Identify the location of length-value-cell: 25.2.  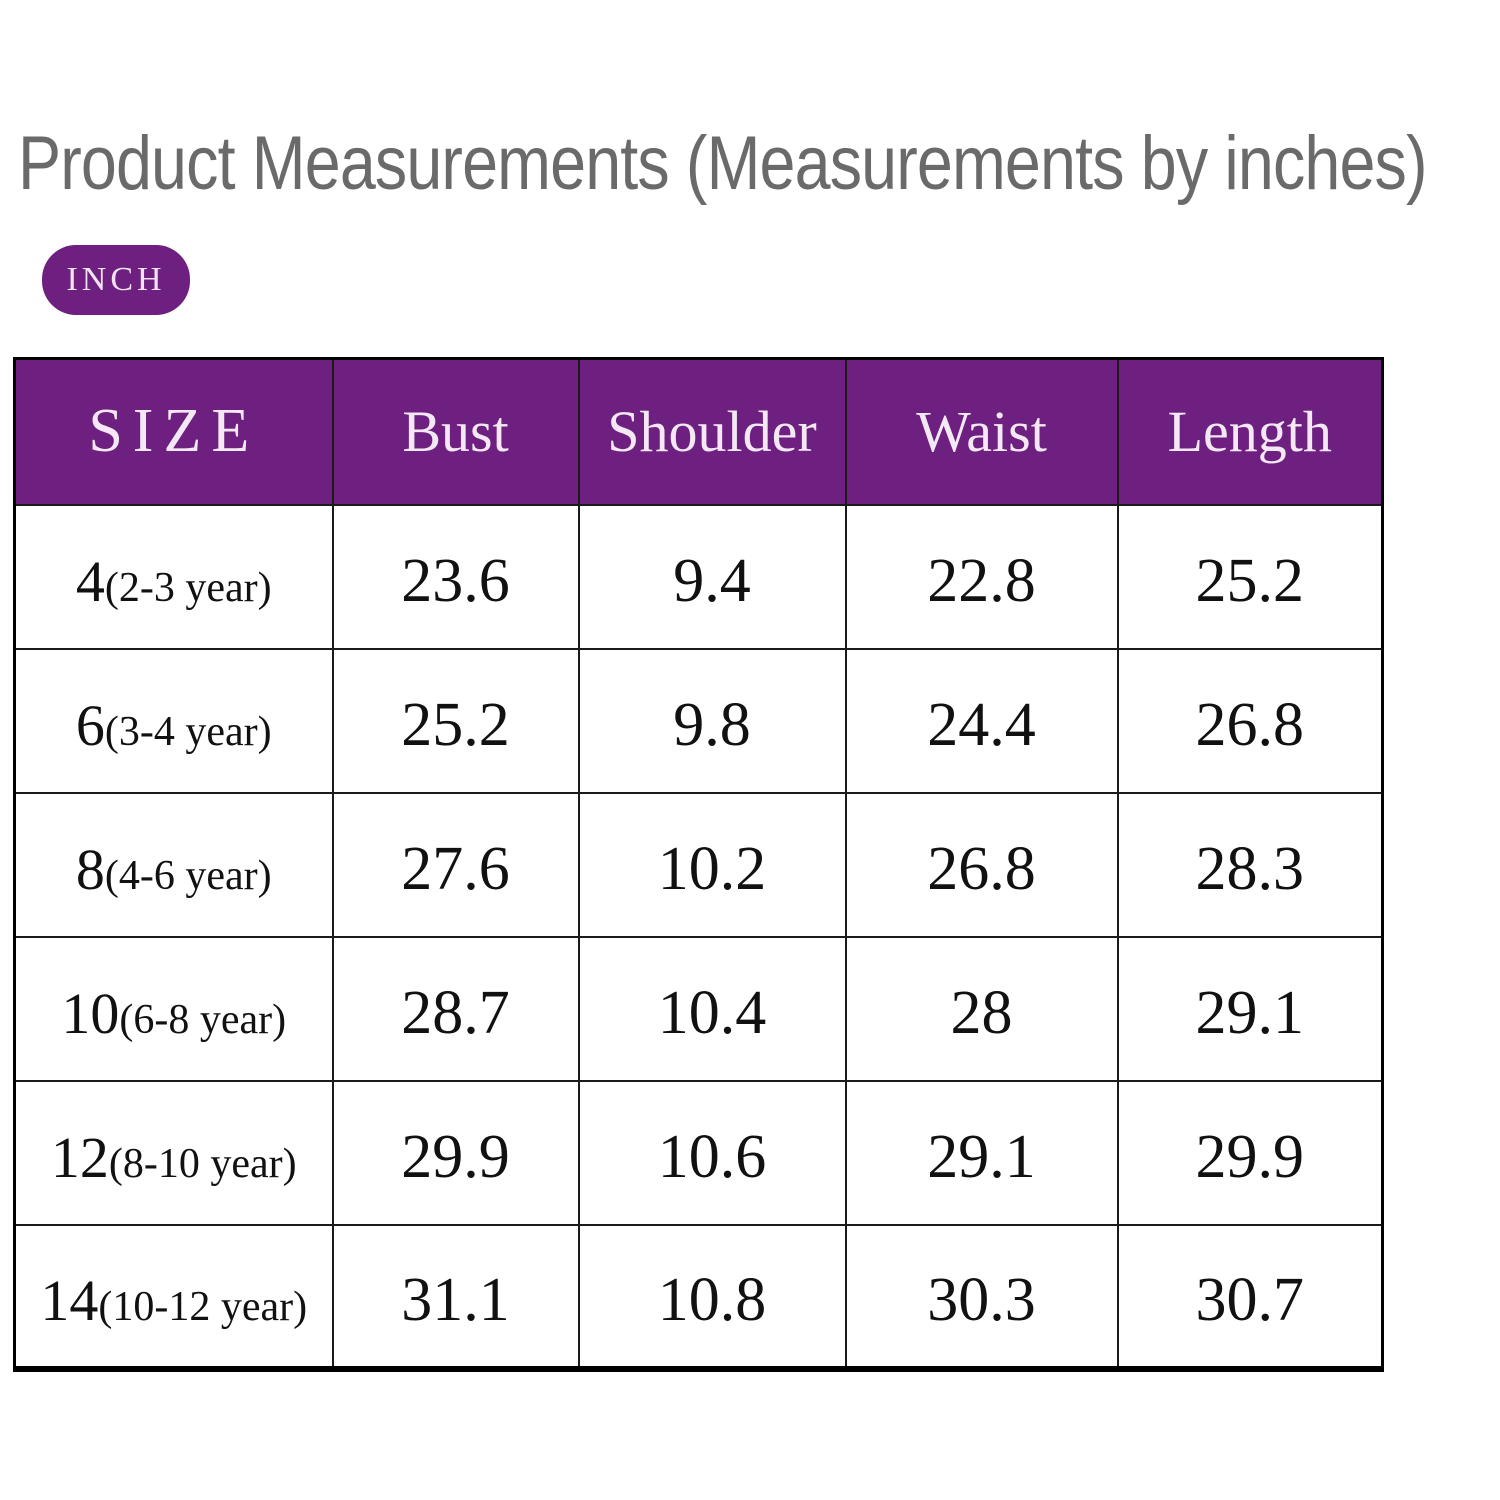
(1250, 576).